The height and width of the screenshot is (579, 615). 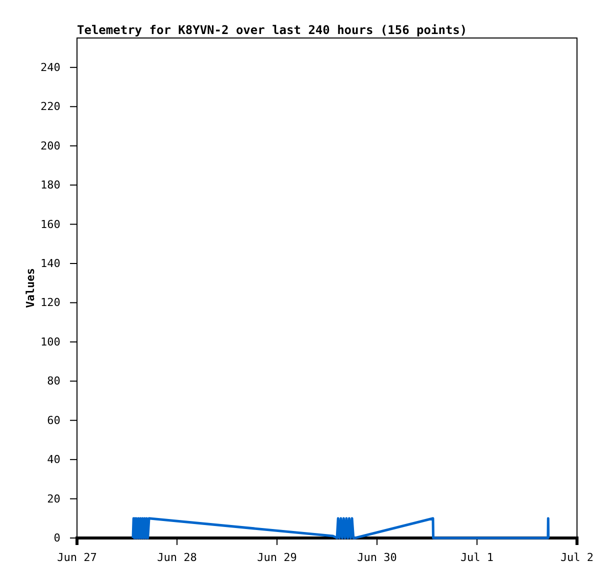 What do you see at coordinates (477, 557) in the screenshot?
I see `x-tick-label: Jul 1` at bounding box center [477, 557].